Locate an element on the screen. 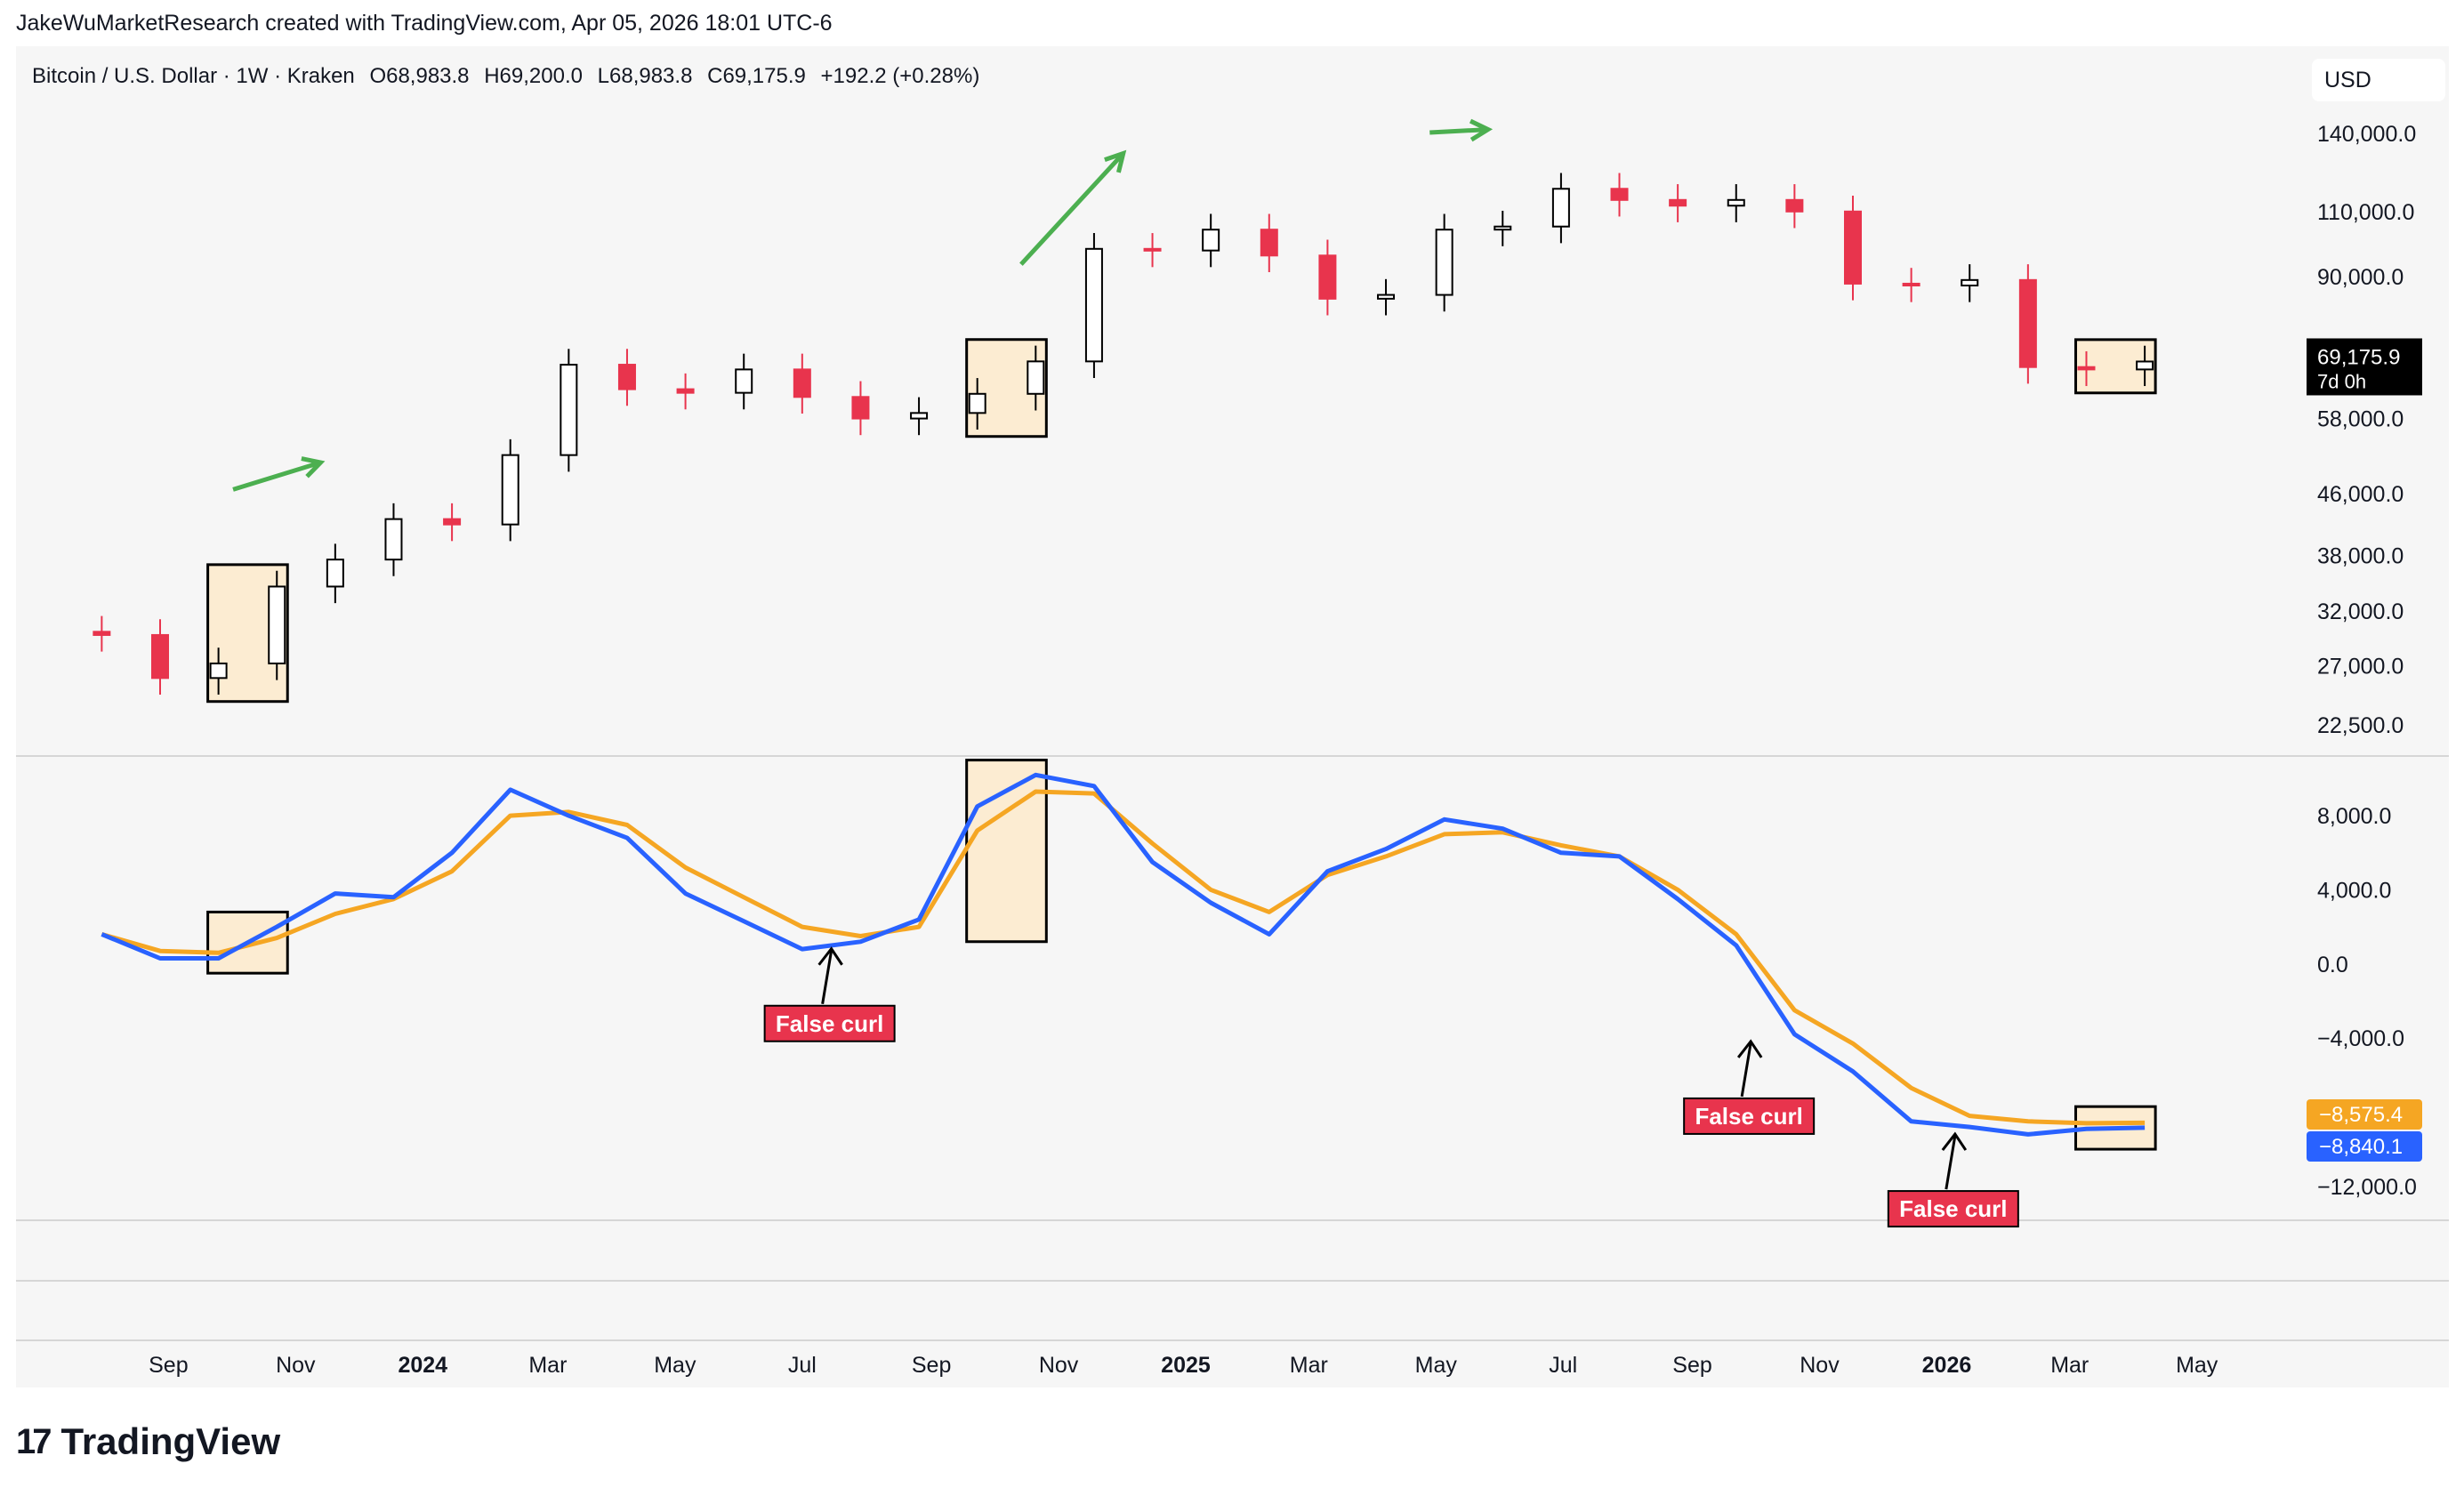  macd-axis-tick: 8,000.0 is located at coordinates (2354, 816).